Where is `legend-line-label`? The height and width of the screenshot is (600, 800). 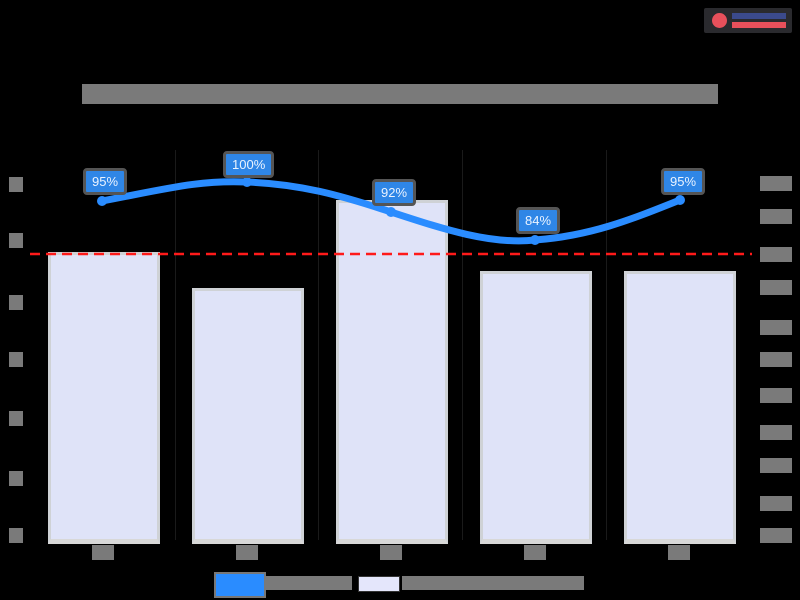
legend-line-label is located at coordinates (308, 583).